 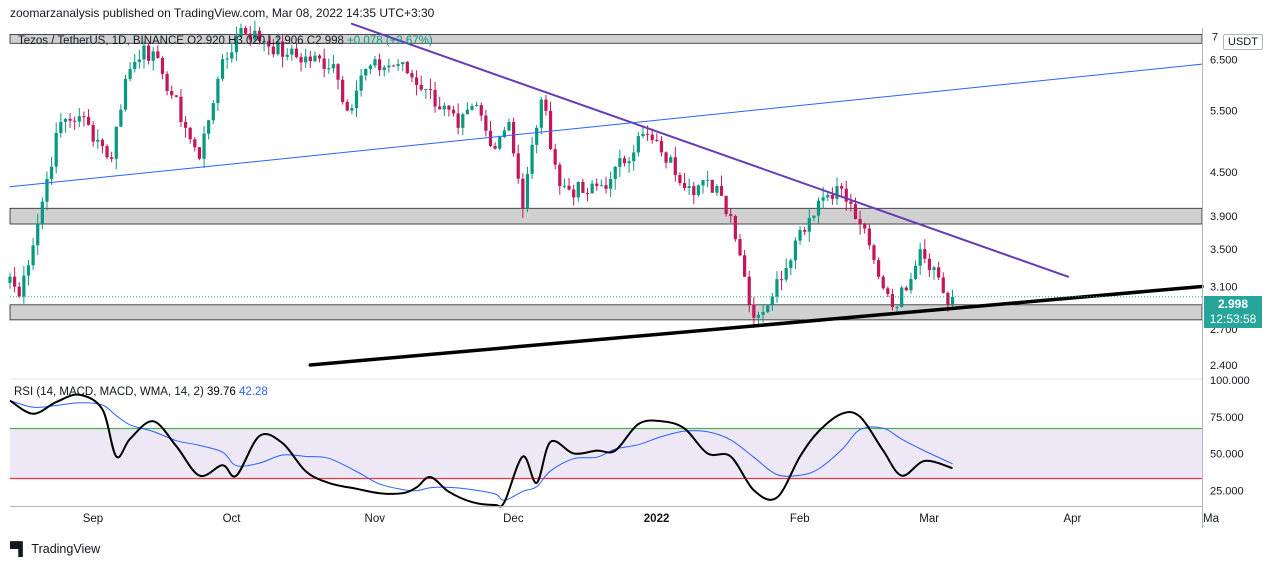 I want to click on time-tick-label: Sep, so click(x=93, y=519).